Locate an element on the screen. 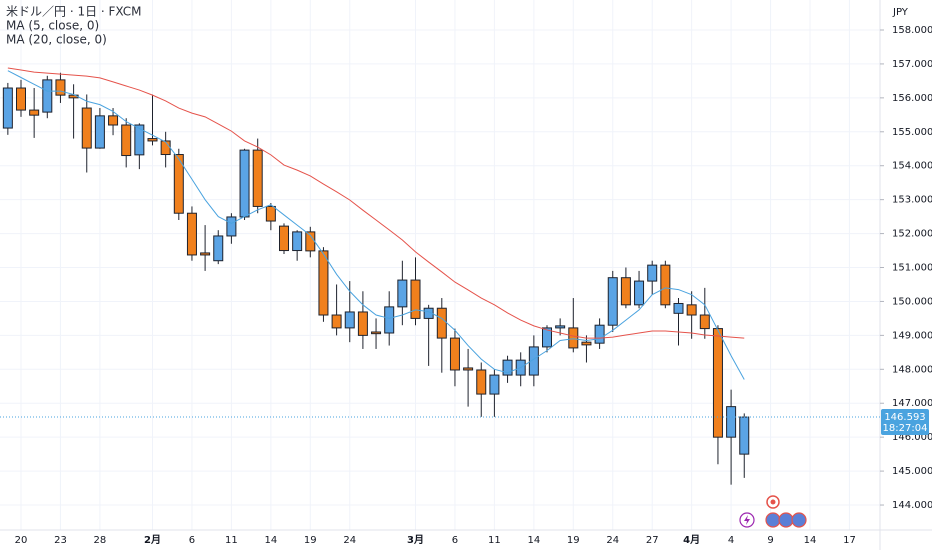 This screenshot has height=550, width=932. legend-entry: MA (5, close, 0) is located at coordinates (52, 26).